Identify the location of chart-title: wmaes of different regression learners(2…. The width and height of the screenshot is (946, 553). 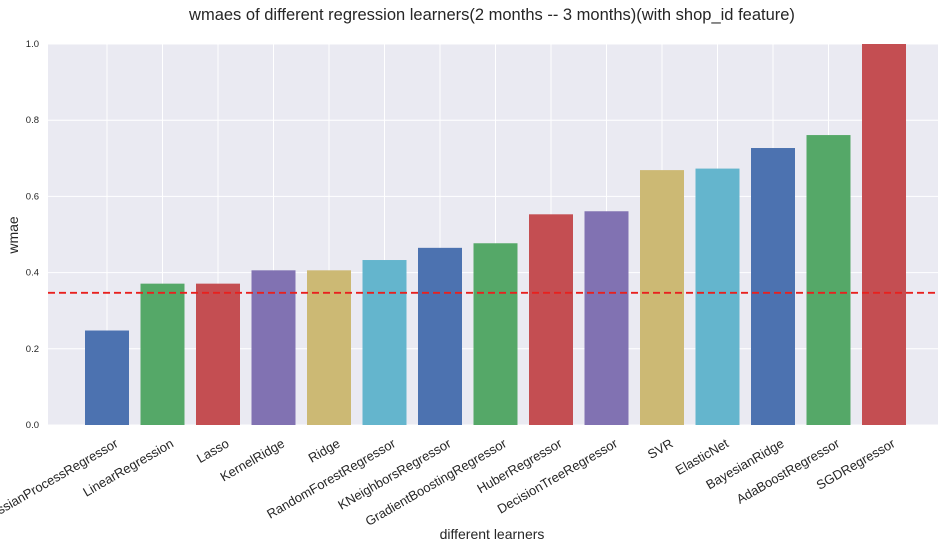
(491, 15).